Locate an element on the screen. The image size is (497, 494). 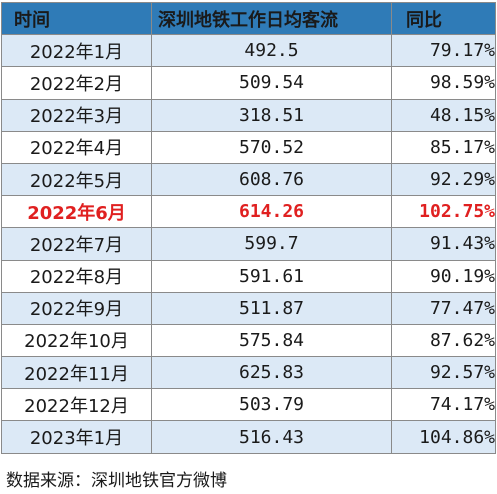
cell-ridership: 608.76 is located at coordinates (271, 179).